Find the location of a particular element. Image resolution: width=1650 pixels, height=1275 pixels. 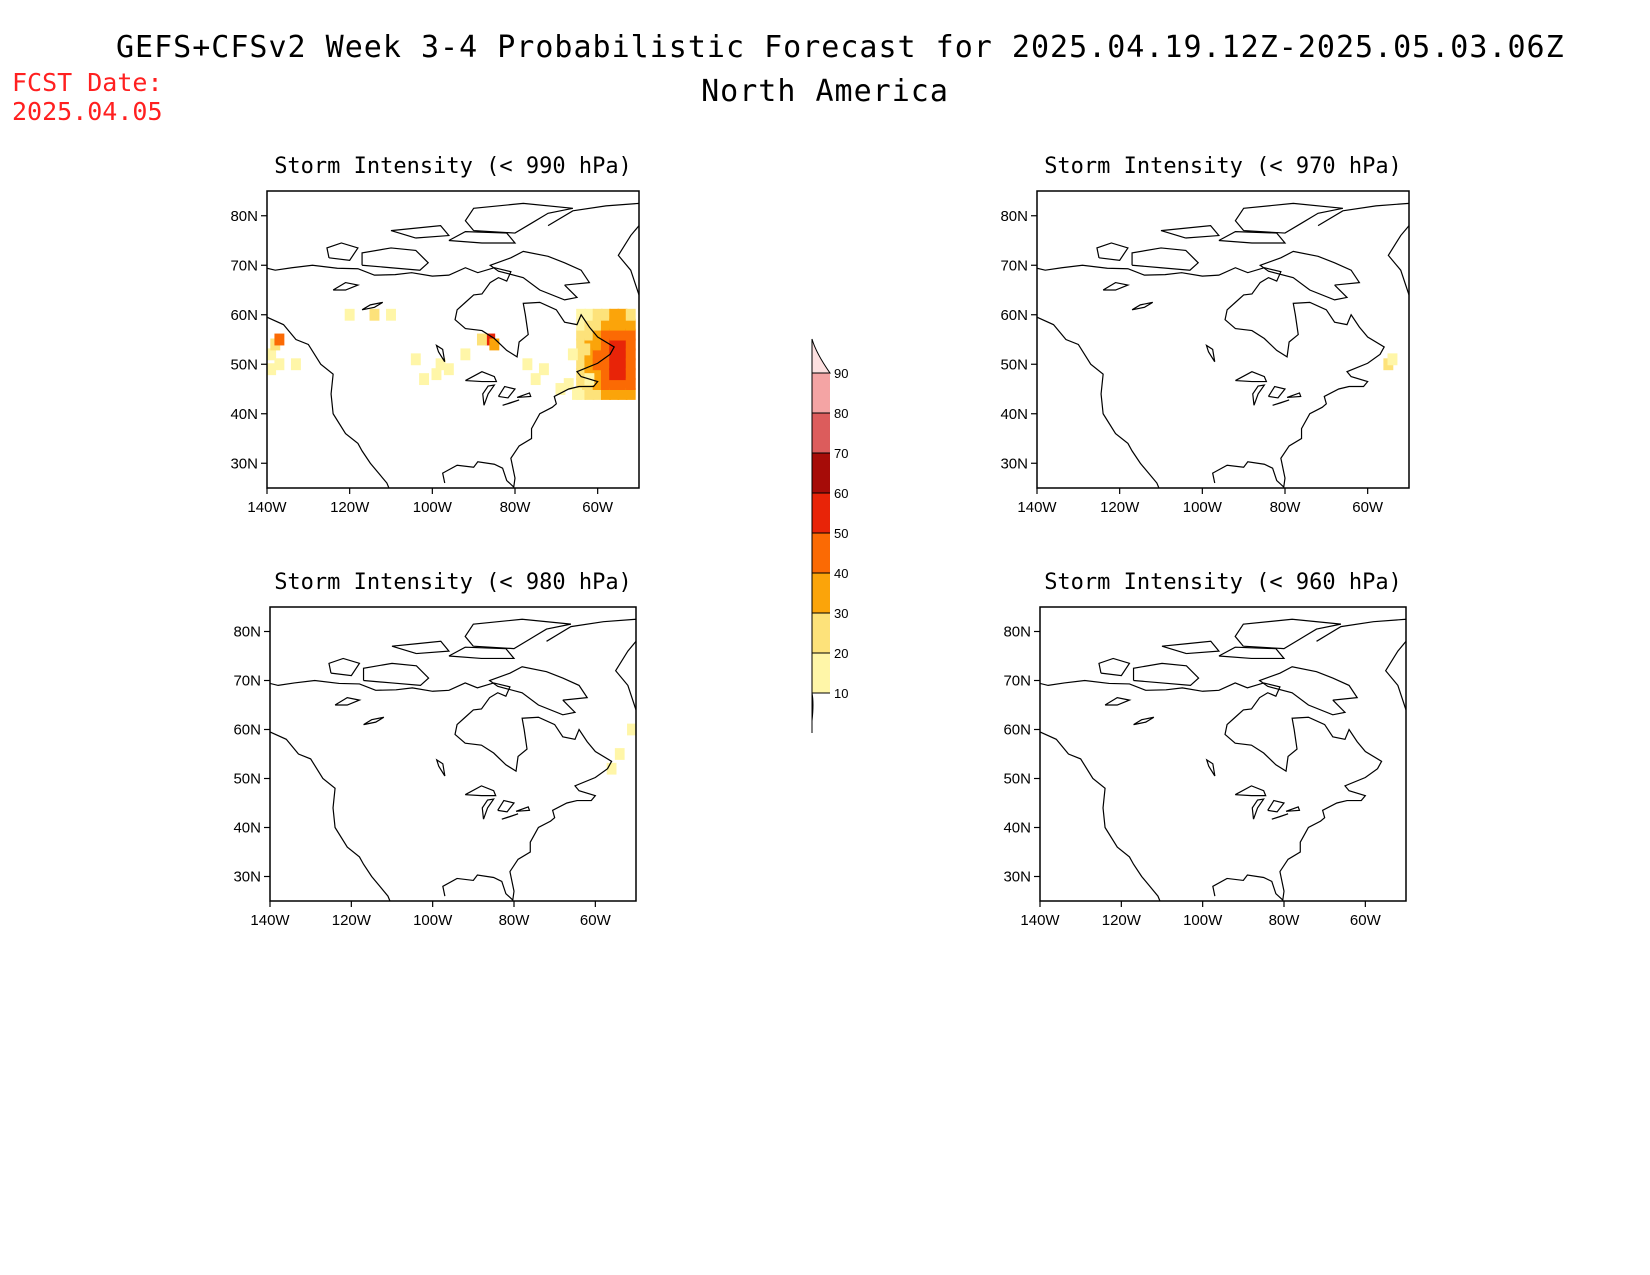

colorbar-label: 50 is located at coordinates (841, 533).